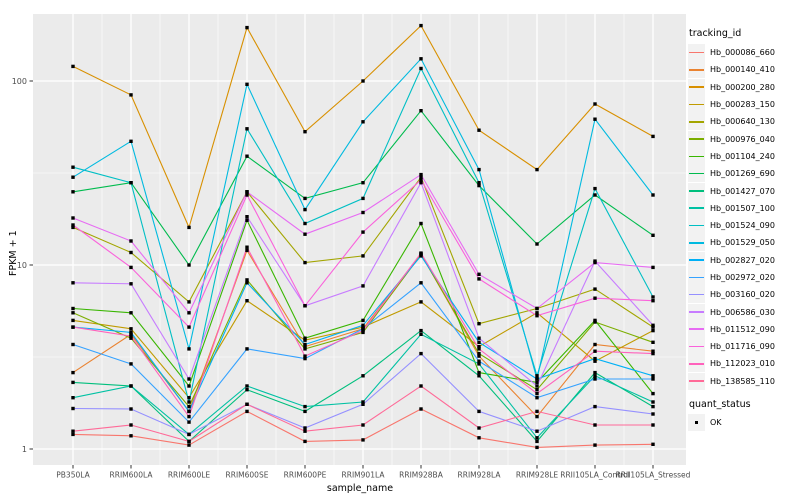 The image size is (800, 500). I want to click on x-axis-title: sample_name, so click(360, 488).